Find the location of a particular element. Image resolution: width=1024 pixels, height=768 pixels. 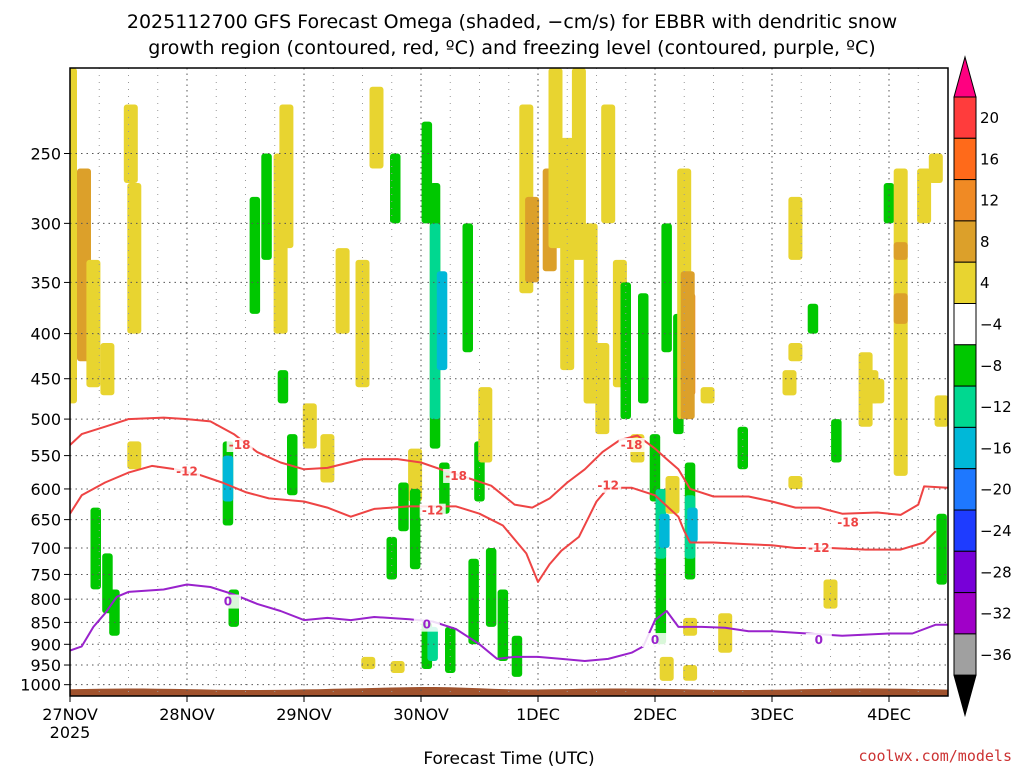

colorbar: 20 16 12 8 4 −4 −8 −12 −16 −20 −24 −28 −32 −36 is located at coordinates (982, 386).